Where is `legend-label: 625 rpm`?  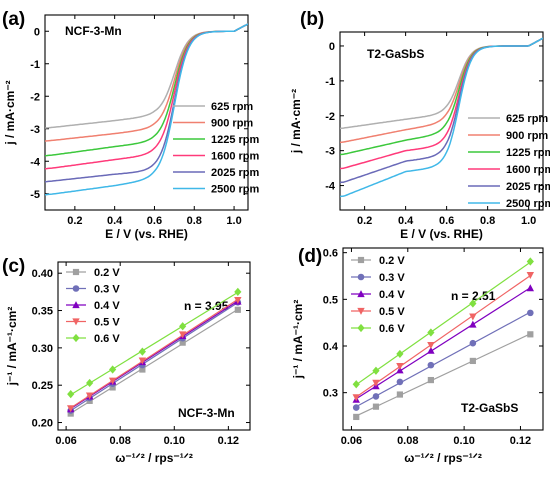 legend-label: 625 rpm is located at coordinates (527, 119).